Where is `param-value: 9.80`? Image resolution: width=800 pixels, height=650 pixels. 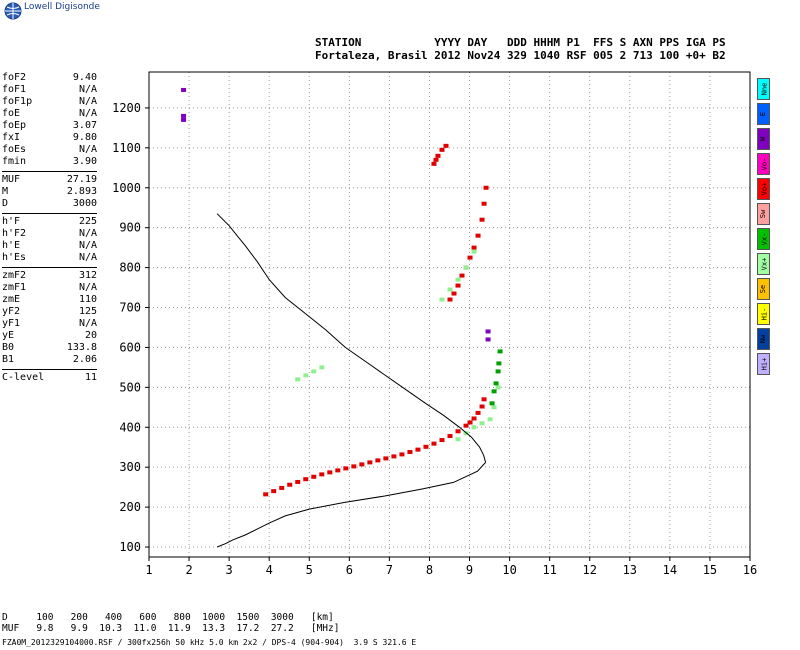
param-value: 9.80 is located at coordinates (84, 137).